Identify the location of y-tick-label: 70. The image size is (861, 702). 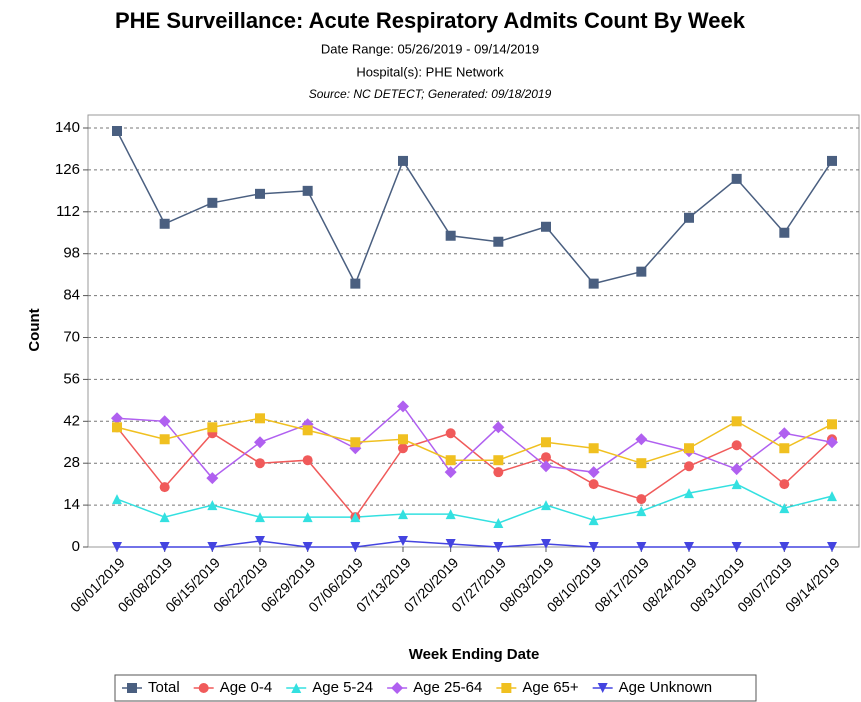
(71, 336).